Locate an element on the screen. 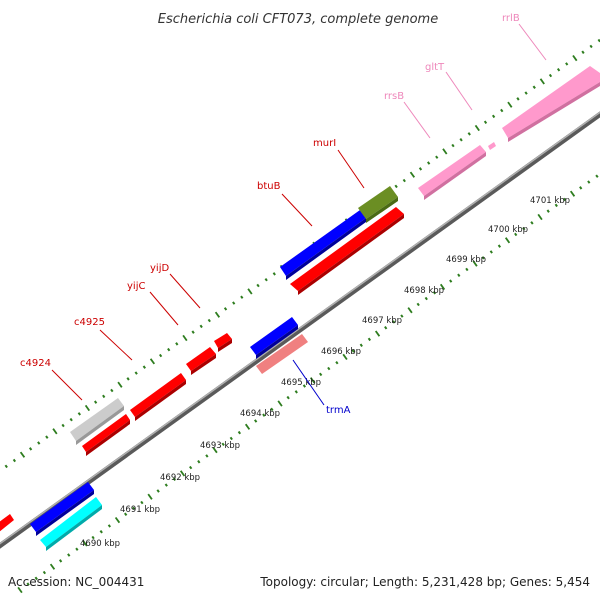 This screenshot has height=600, width=600. gene-label-btuB: btuB is located at coordinates (269, 186).